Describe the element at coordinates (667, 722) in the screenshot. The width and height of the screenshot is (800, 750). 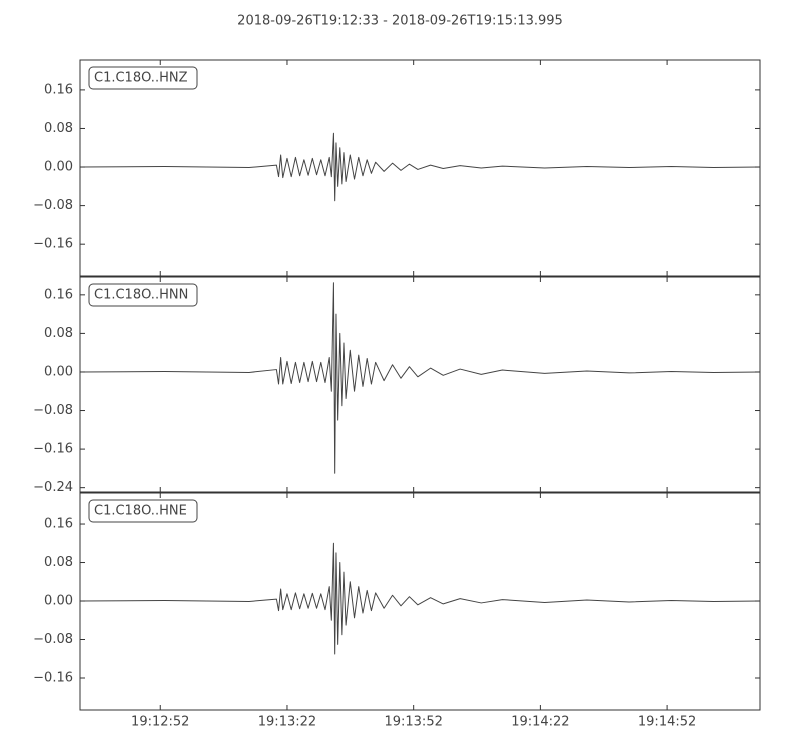
I see `x-tick-label: 19:14:52` at that location.